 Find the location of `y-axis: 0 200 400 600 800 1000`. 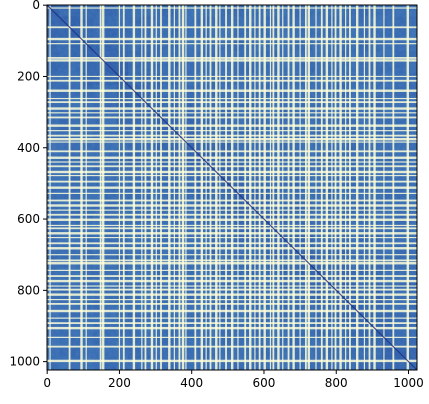

y-axis: 0 200 400 600 800 1000 is located at coordinates (28, 184).